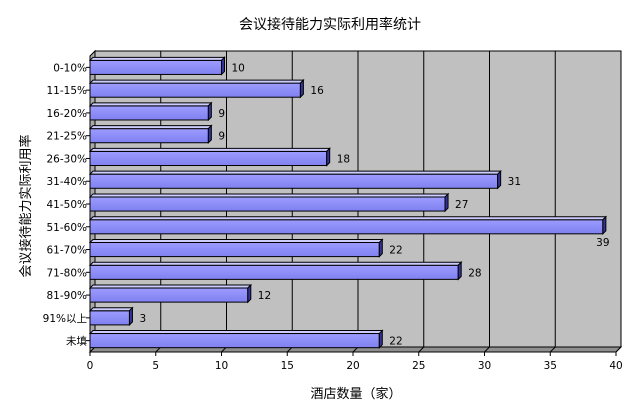 The width and height of the screenshot is (644, 409). I want to click on y-tick-label: 26-30%, so click(67, 159).